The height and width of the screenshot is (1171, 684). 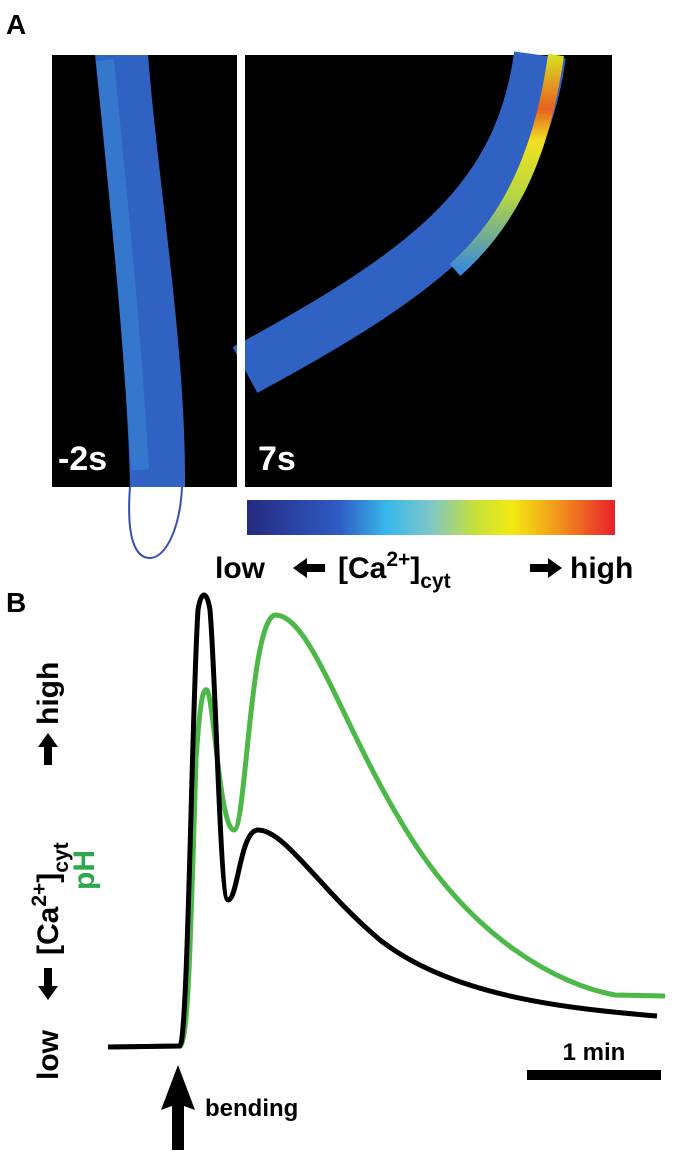 I want to click on colorbar-label: low [Ca2+]cyt high, so click(x=424, y=570).